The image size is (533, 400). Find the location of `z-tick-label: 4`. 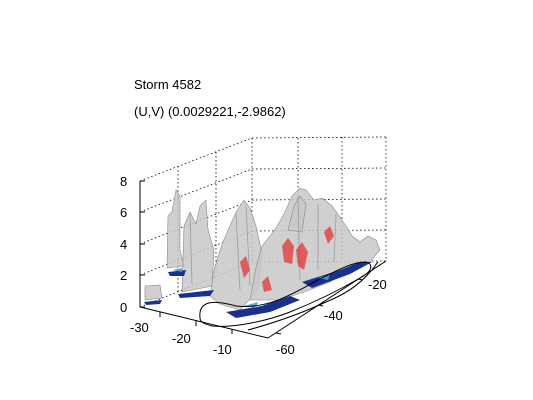

z-tick-label: 4 is located at coordinates (123, 244).